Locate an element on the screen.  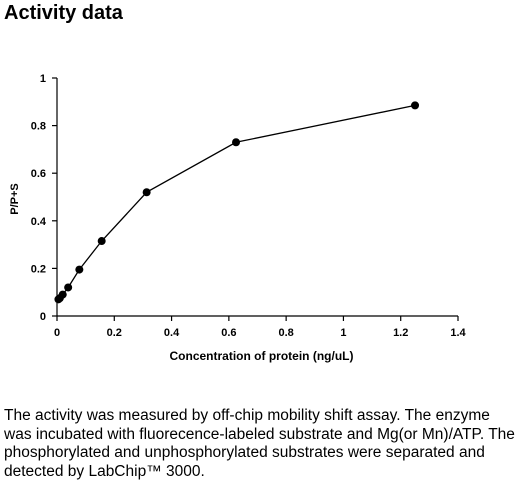
x-tick-label: 0.2 is located at coordinates (114, 333).